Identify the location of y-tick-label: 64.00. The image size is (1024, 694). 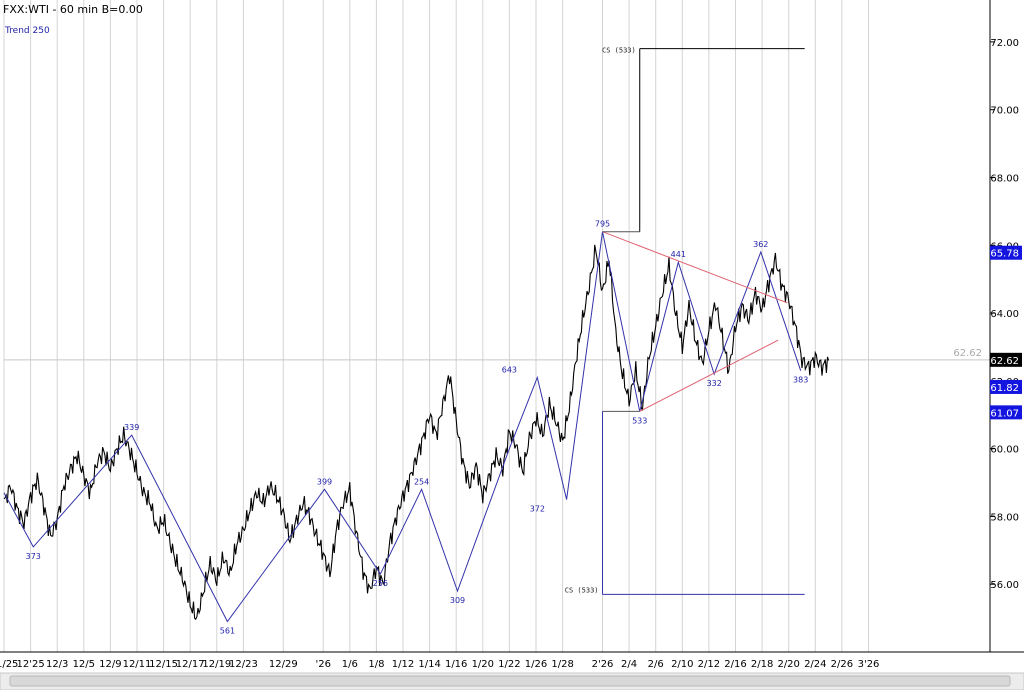
(1004, 314).